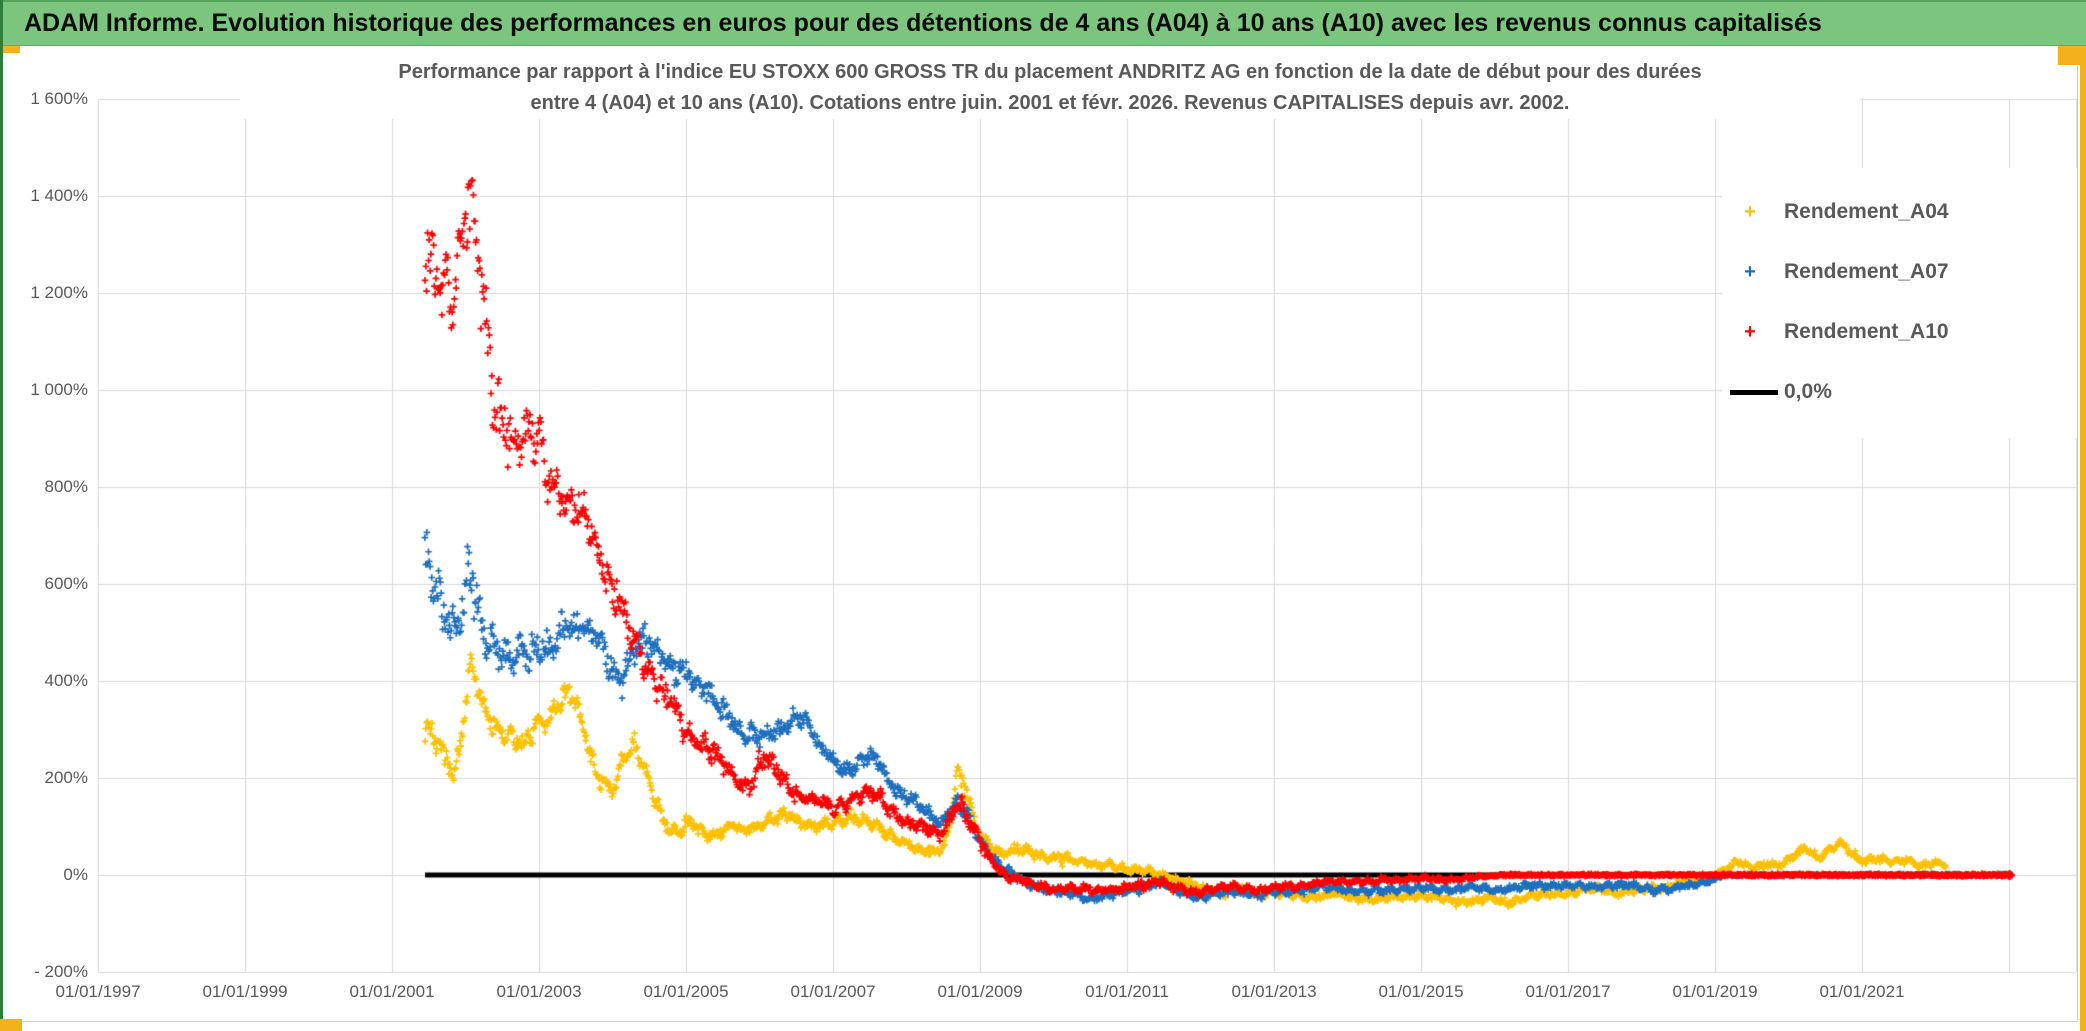 This screenshot has height=1031, width=2086. I want to click on legend-item-rendement-a07: + Rendement_A07, so click(1900, 272).